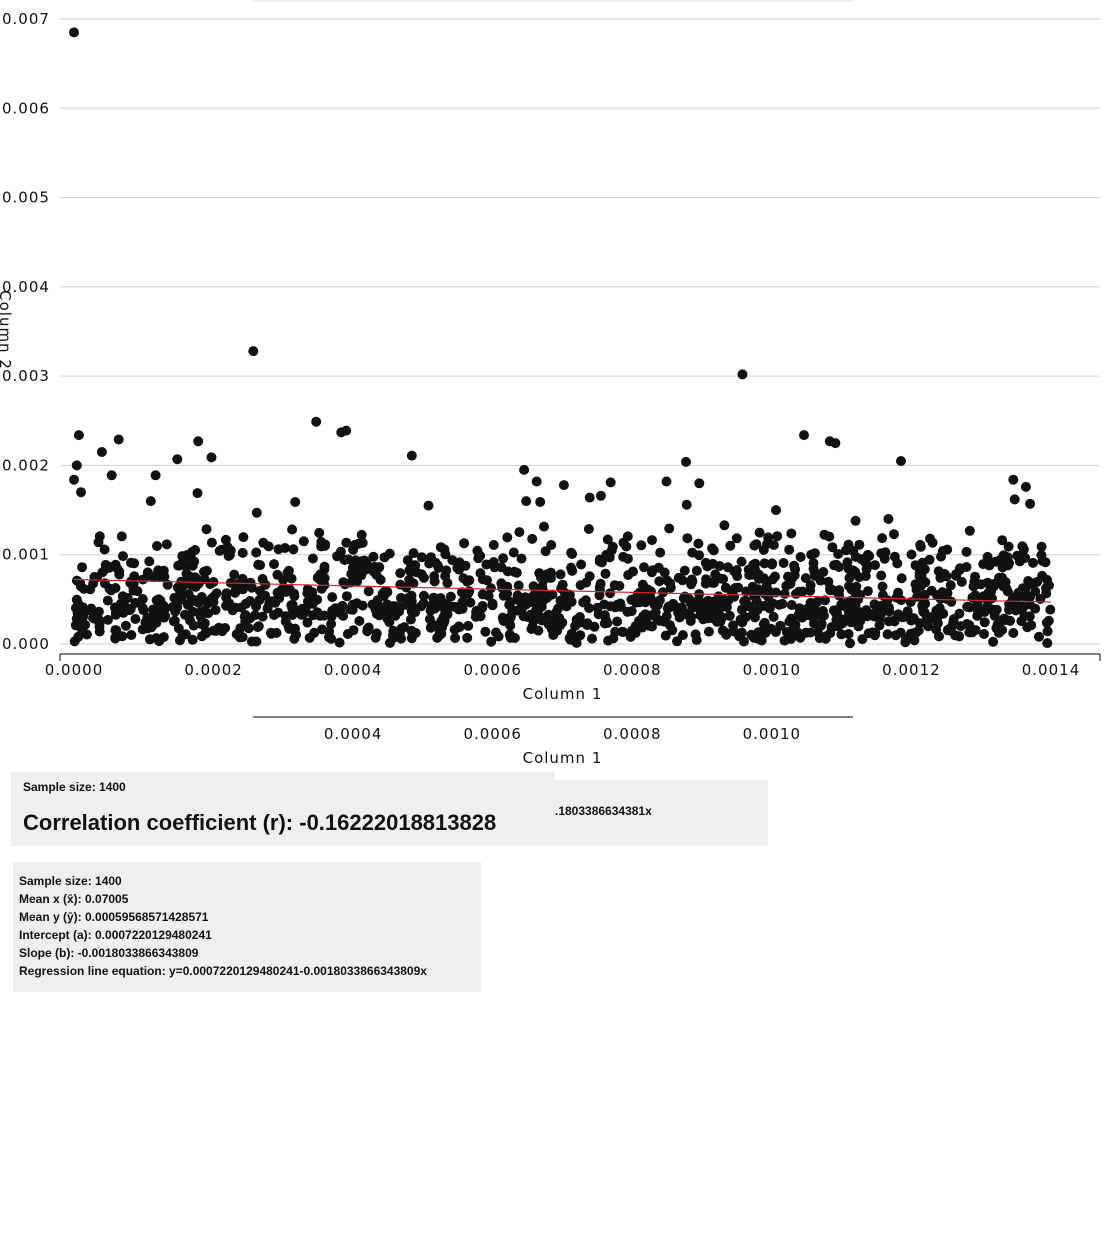 Image resolution: width=1107 pixels, height=1246 pixels. Describe the element at coordinates (553, 729) in the screenshot. I see `ghost-x-axis: 0.0004 0.0006 0.0008 0.0010` at that location.